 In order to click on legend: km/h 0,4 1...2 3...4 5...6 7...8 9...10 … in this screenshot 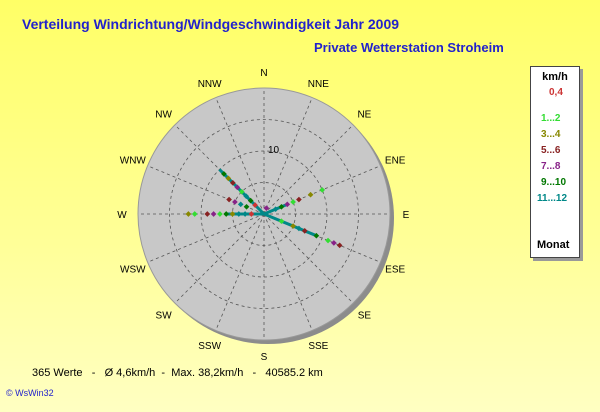, I will do `click(555, 162)`.